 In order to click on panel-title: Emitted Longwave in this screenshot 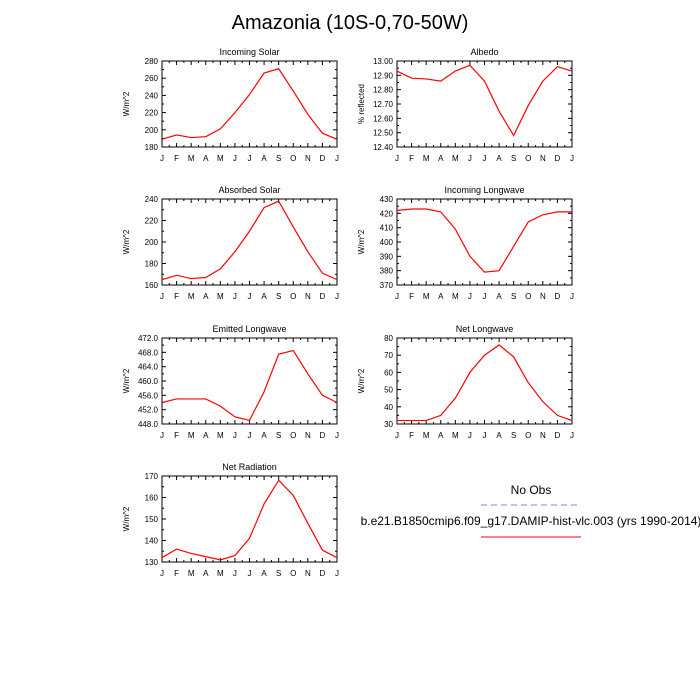, I will do `click(249, 329)`.